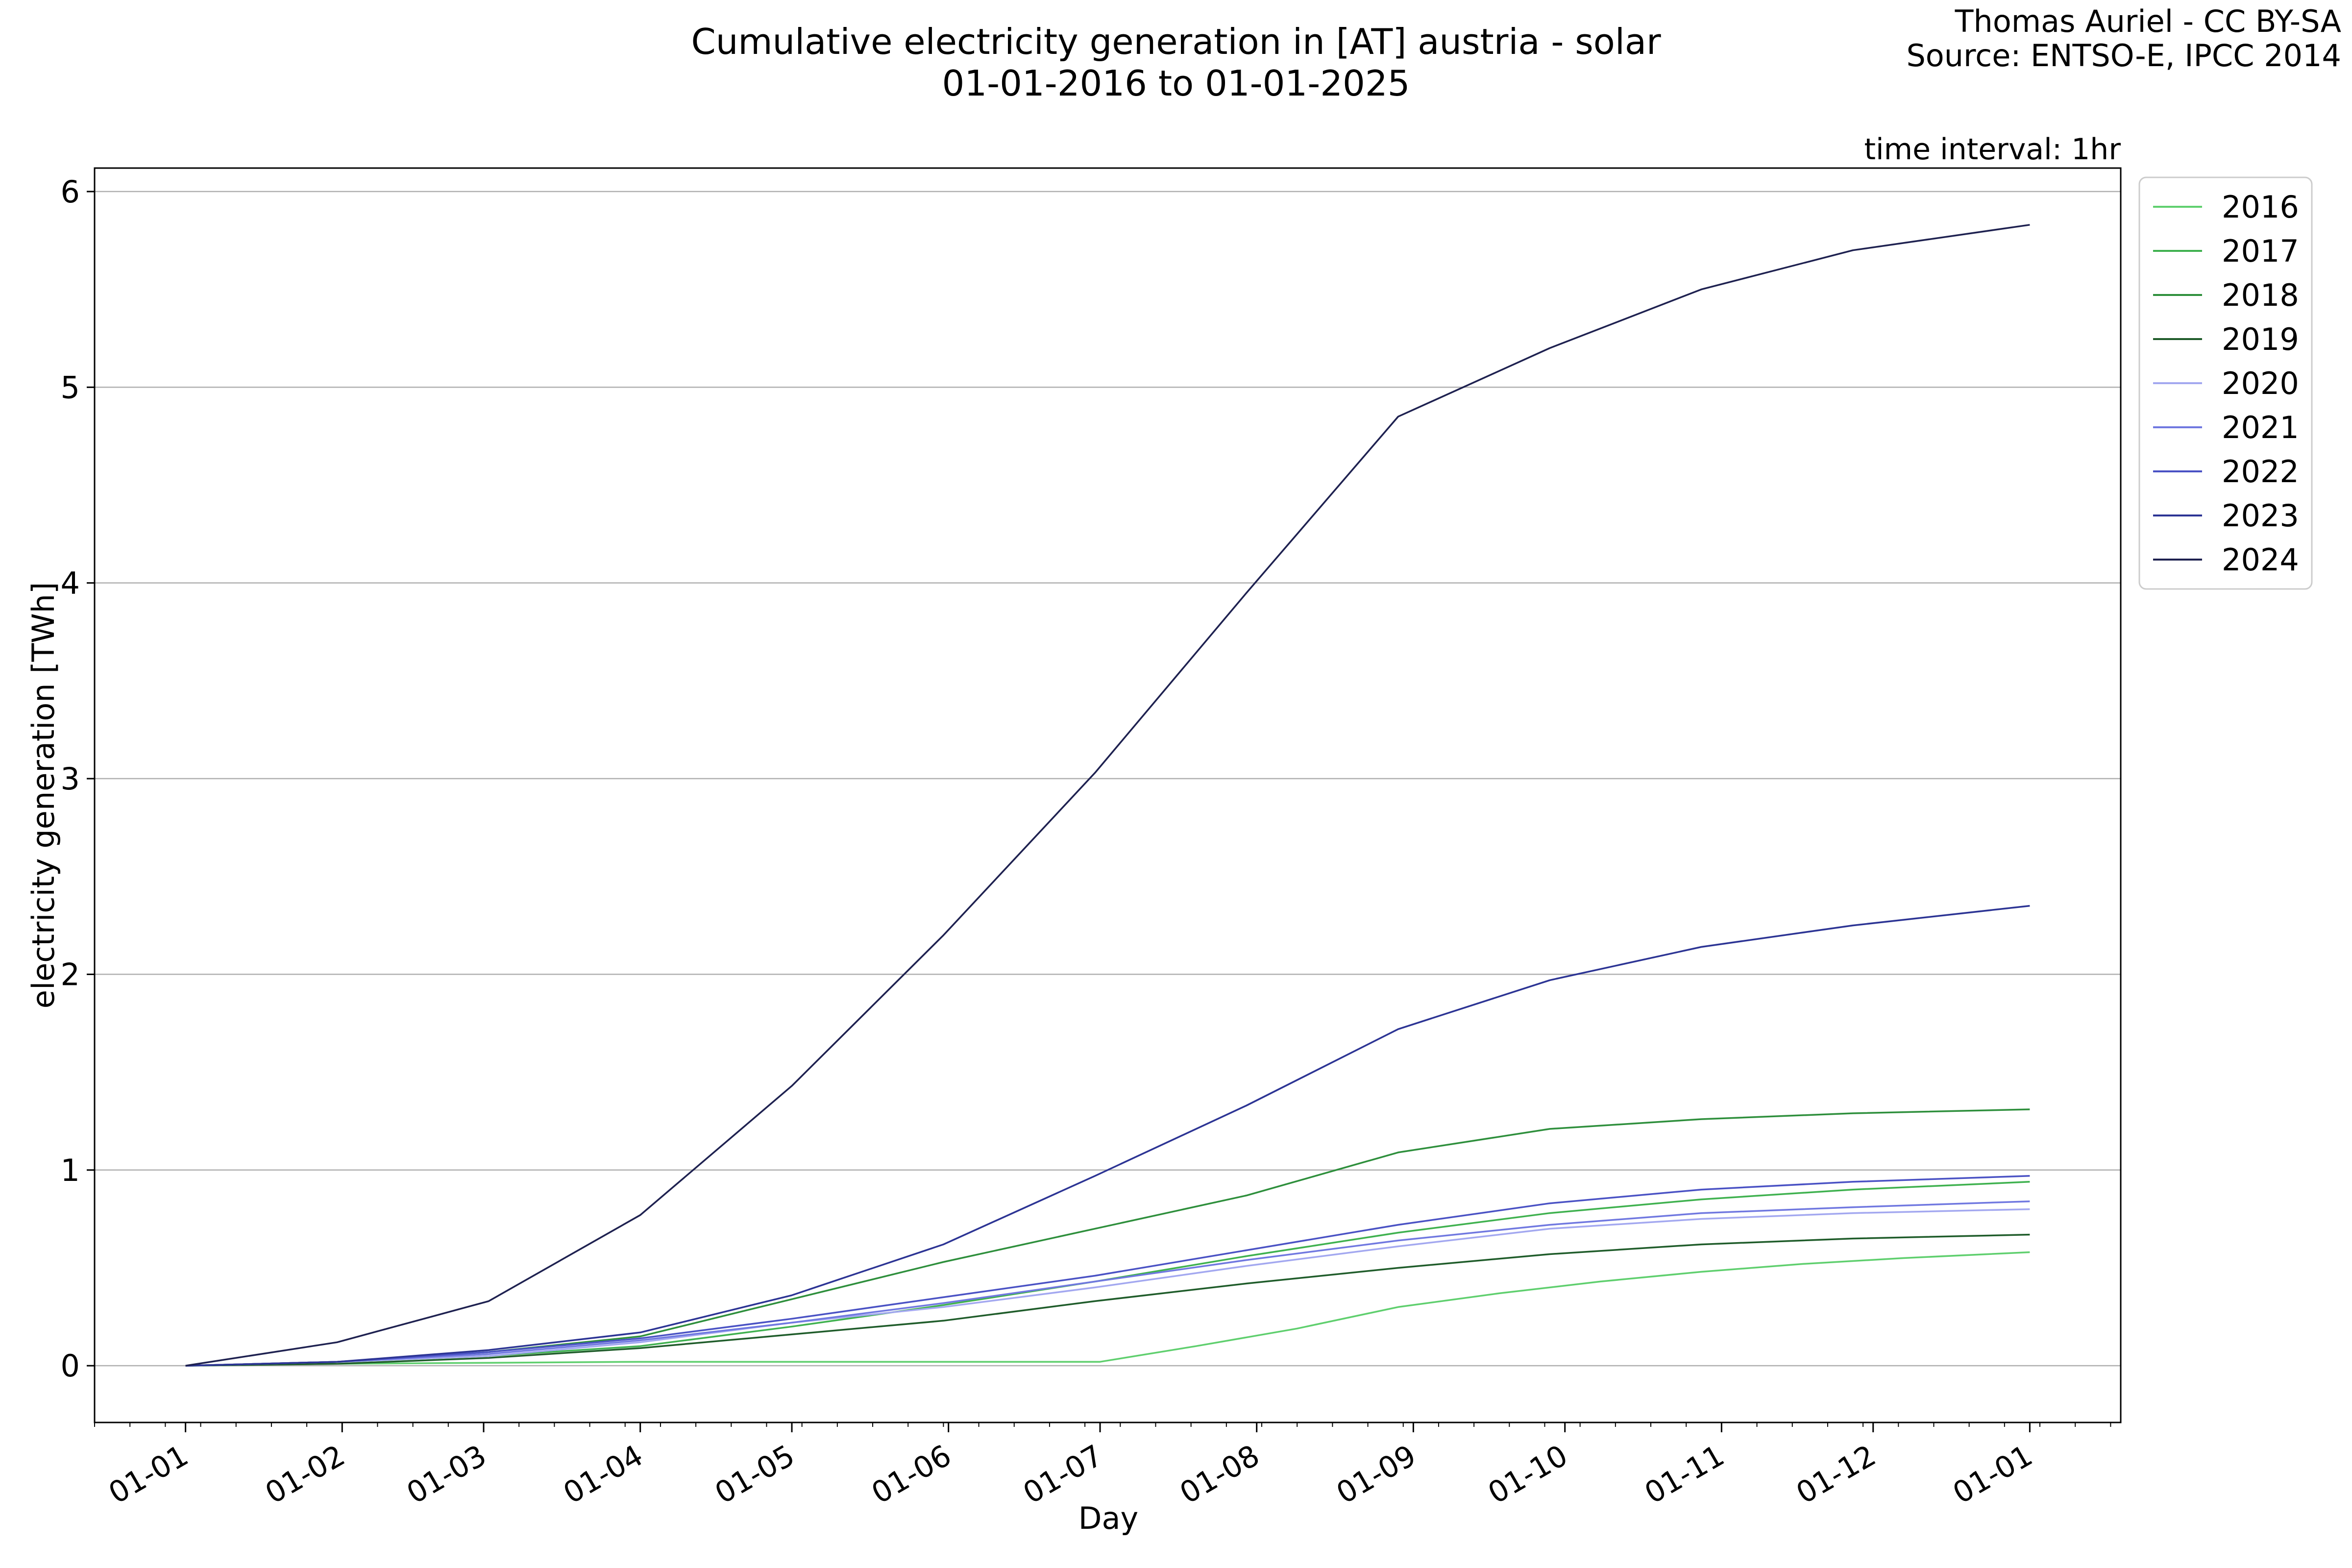 This screenshot has height=1568, width=2352. I want to click on x-tick-label: 01-11, so click(1684, 1474).